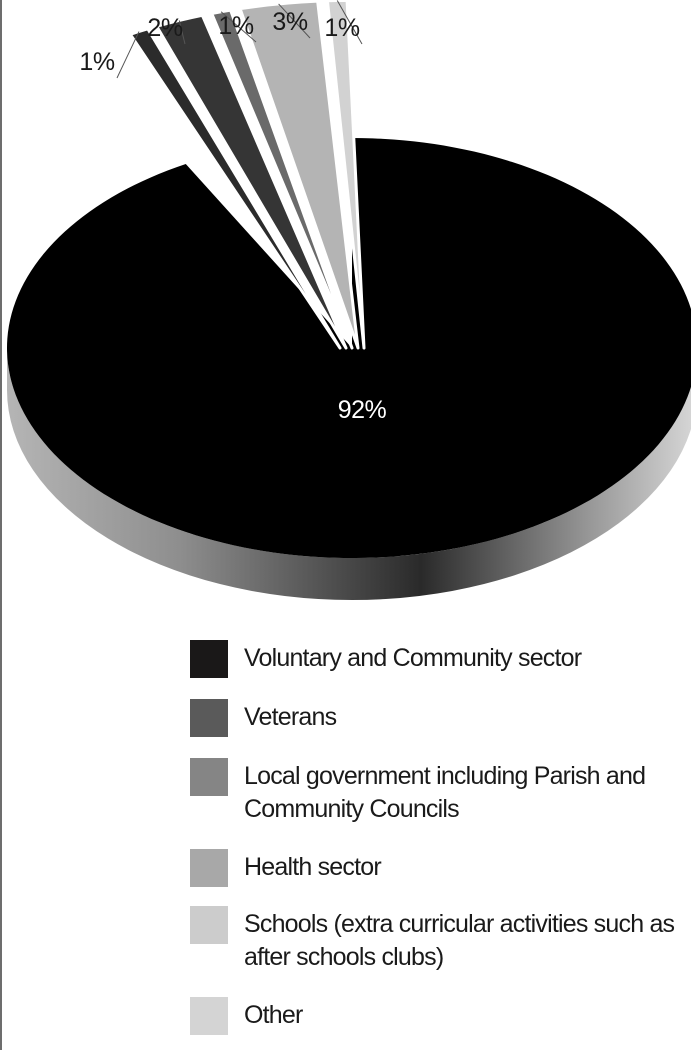 This screenshot has width=691, height=1050. What do you see at coordinates (1, 525) in the screenshot?
I see `left-border-rule` at bounding box center [1, 525].